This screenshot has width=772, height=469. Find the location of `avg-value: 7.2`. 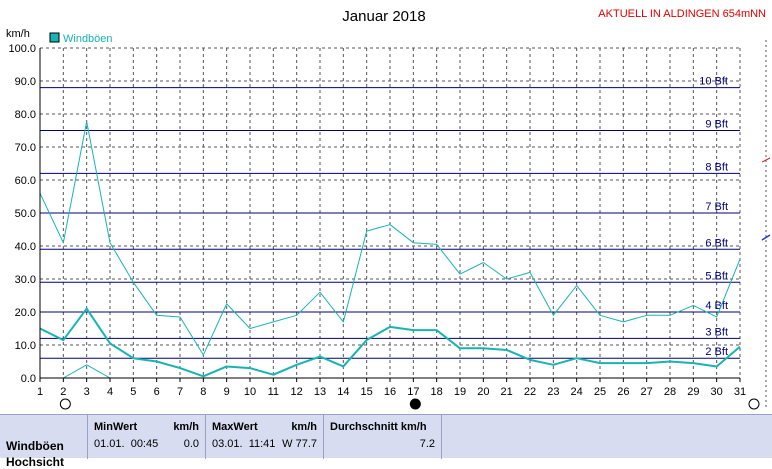

avg-value: 7.2 is located at coordinates (427, 444).